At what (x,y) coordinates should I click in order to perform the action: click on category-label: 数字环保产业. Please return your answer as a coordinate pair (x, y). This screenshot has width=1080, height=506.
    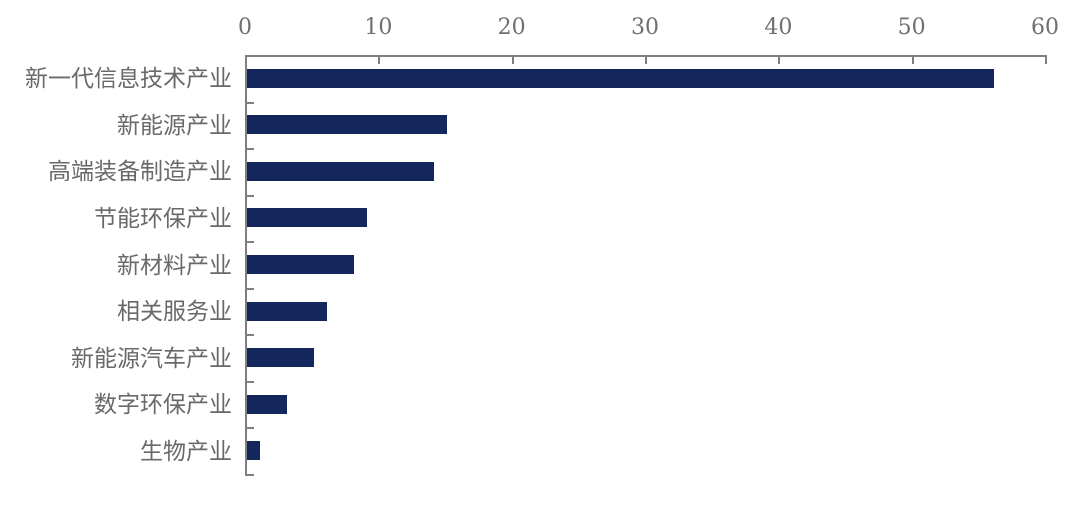
    Looking at the image, I should click on (163, 404).